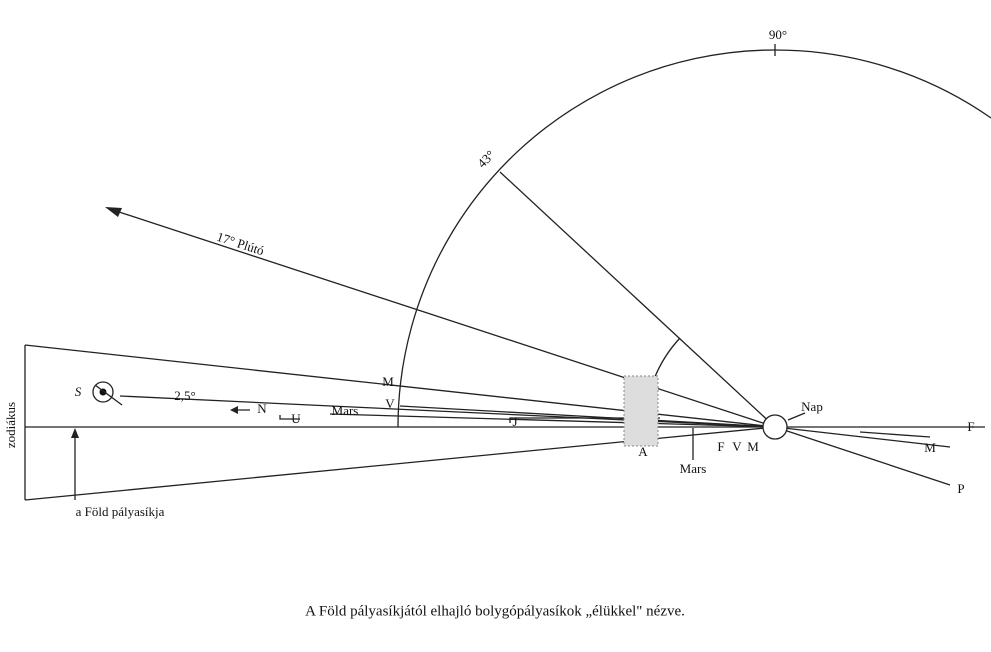  I want to click on label: J, so click(514, 421).